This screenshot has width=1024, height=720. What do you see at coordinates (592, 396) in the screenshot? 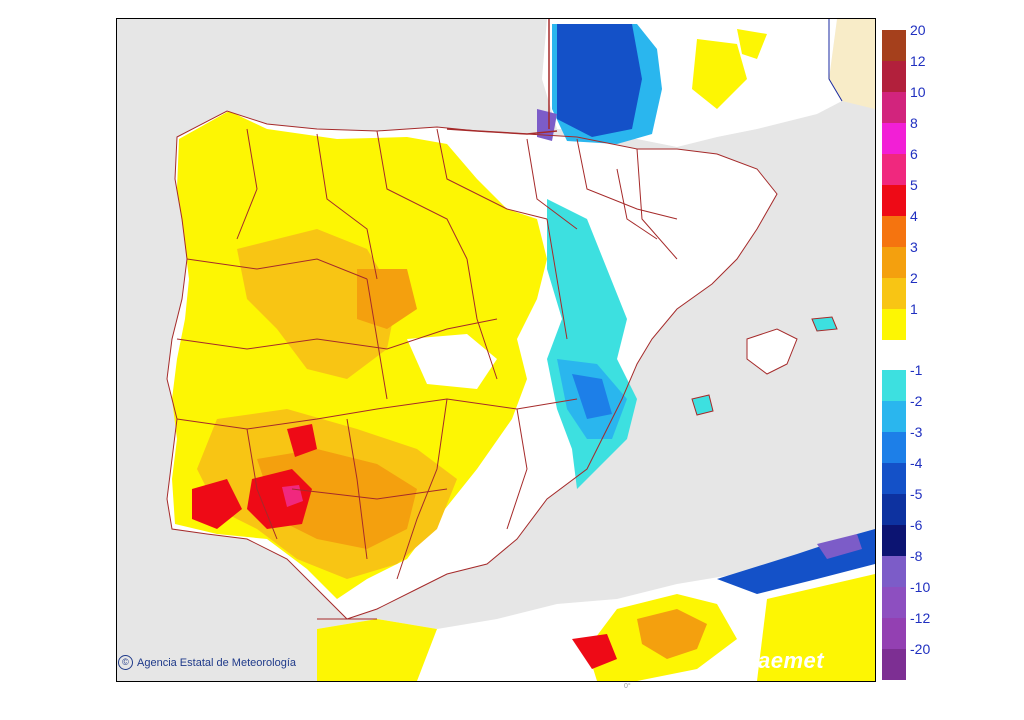
I see `anomaly-minus3-valencia` at bounding box center [592, 396].